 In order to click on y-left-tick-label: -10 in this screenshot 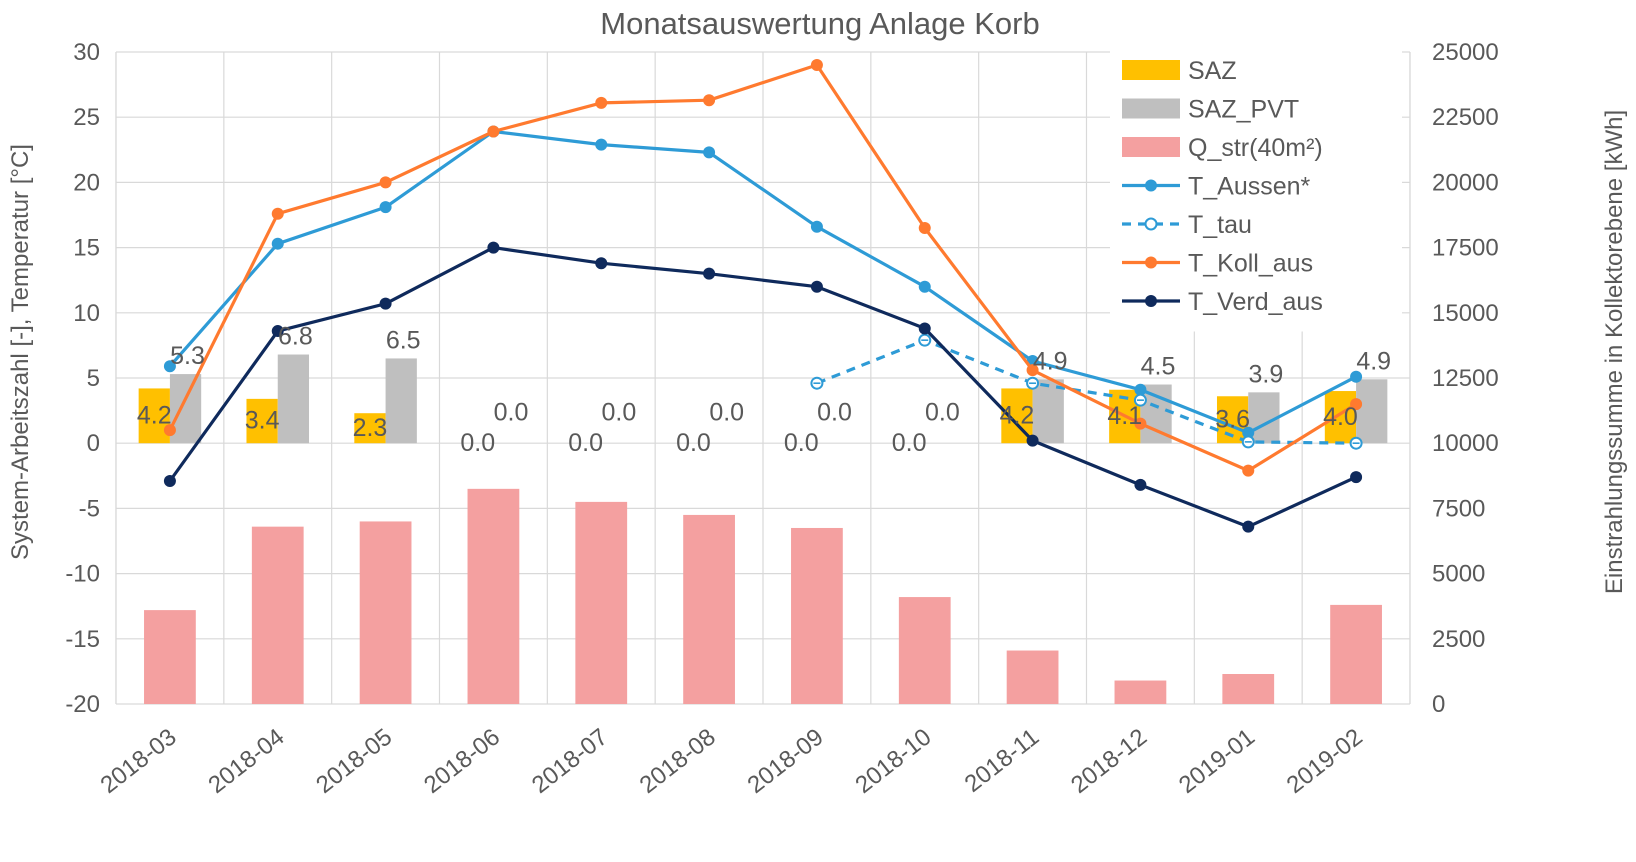, I will do `click(82, 574)`.